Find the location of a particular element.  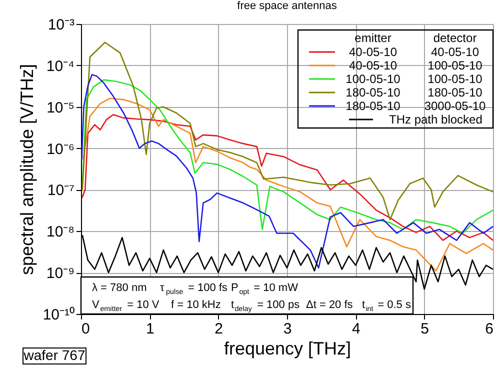

x-axis-title: frequency [THz] is located at coordinates (288, 348).